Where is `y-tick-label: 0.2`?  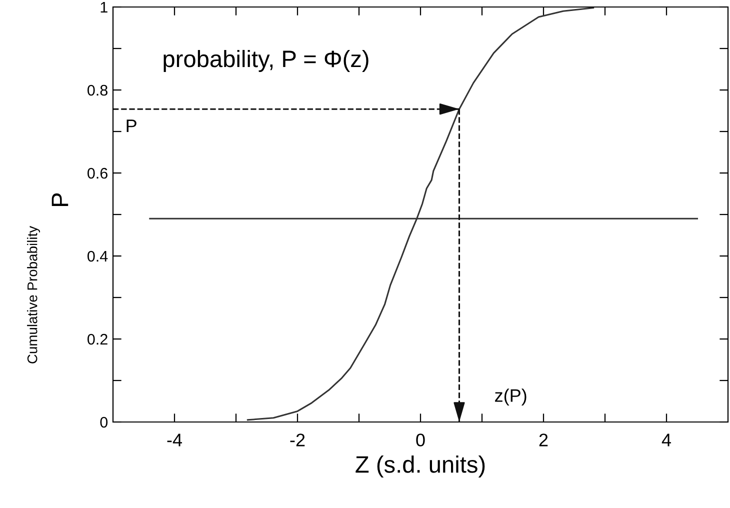
y-tick-label: 0.2 is located at coordinates (98, 339).